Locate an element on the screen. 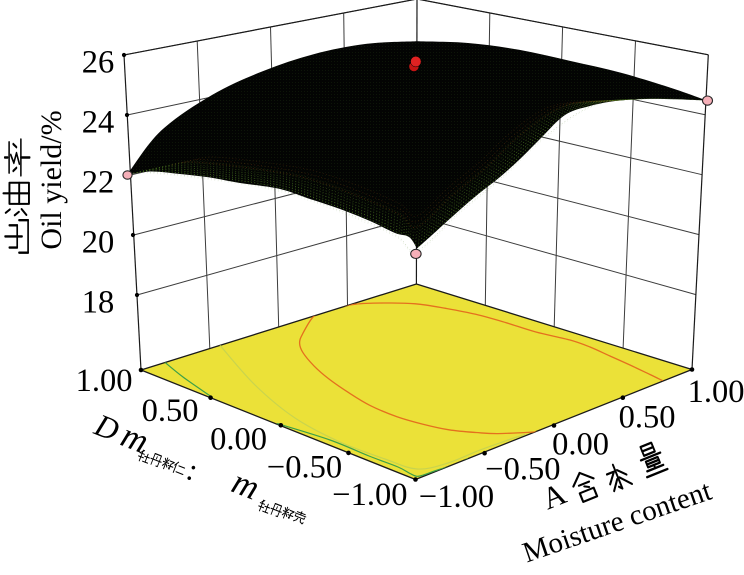 The image size is (744, 575). svg-text: 20 is located at coordinates (98, 243).